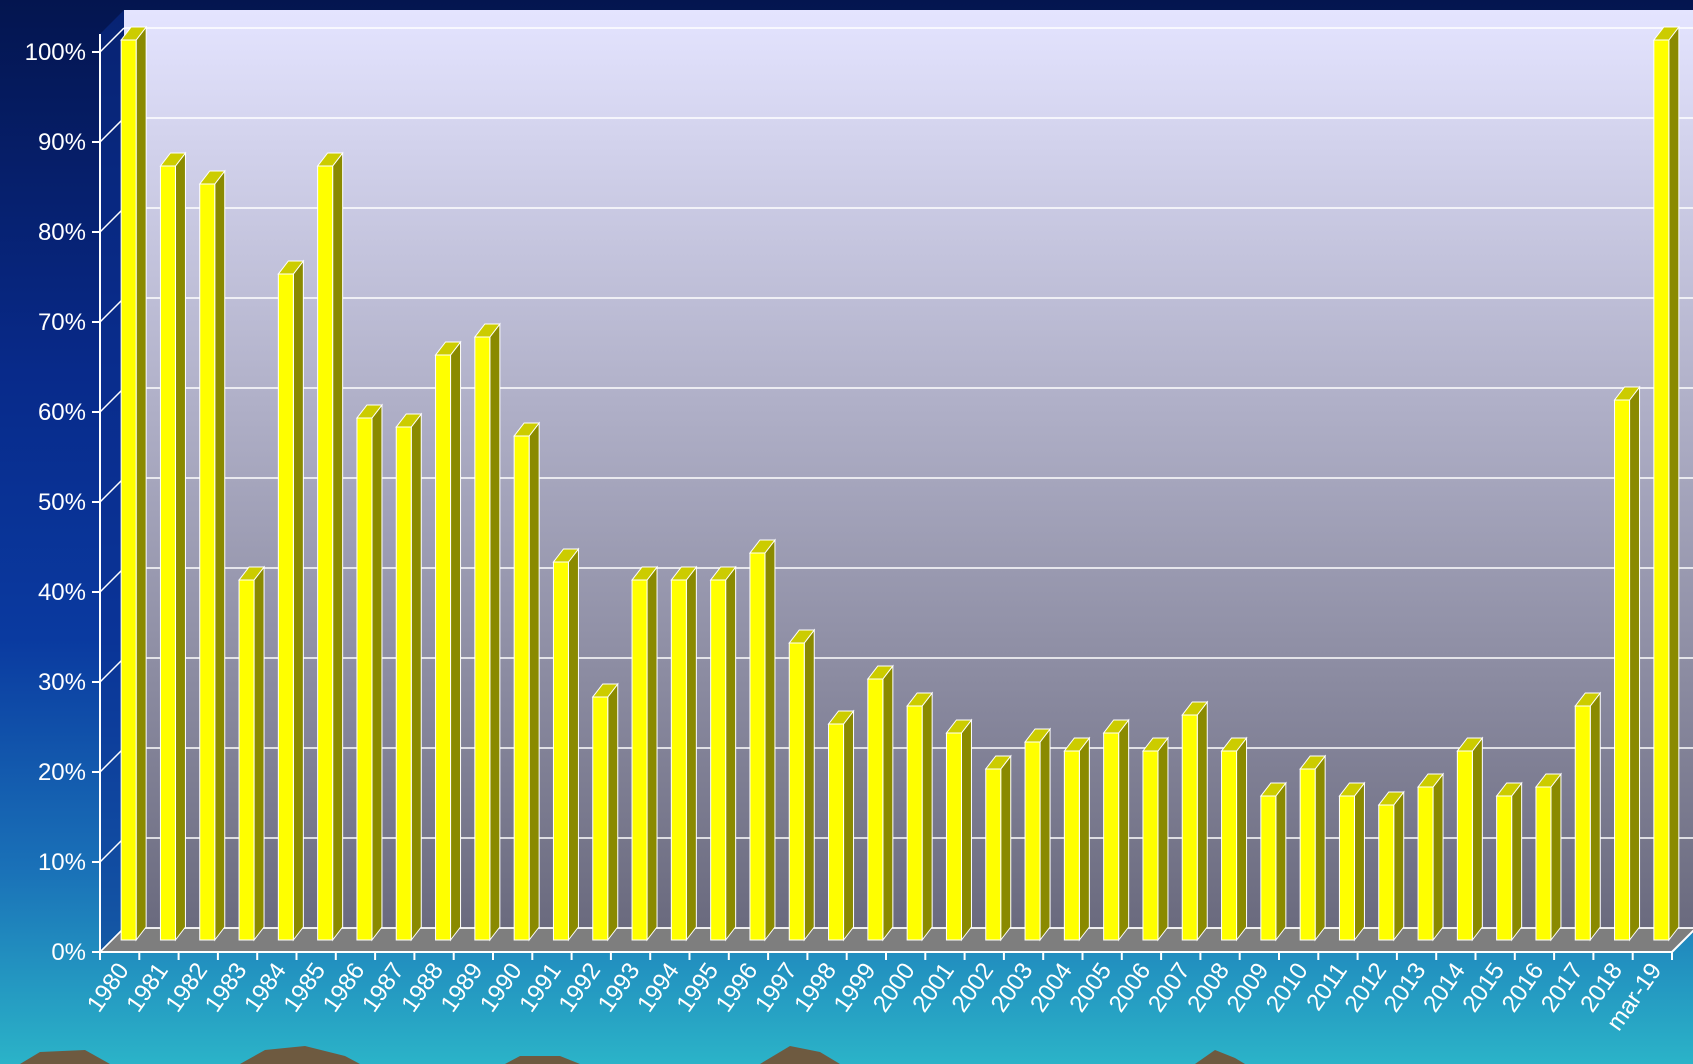 The width and height of the screenshot is (1693, 1064). Describe the element at coordinates (1523, 987) in the screenshot. I see `x-tick-label: 2016` at that location.